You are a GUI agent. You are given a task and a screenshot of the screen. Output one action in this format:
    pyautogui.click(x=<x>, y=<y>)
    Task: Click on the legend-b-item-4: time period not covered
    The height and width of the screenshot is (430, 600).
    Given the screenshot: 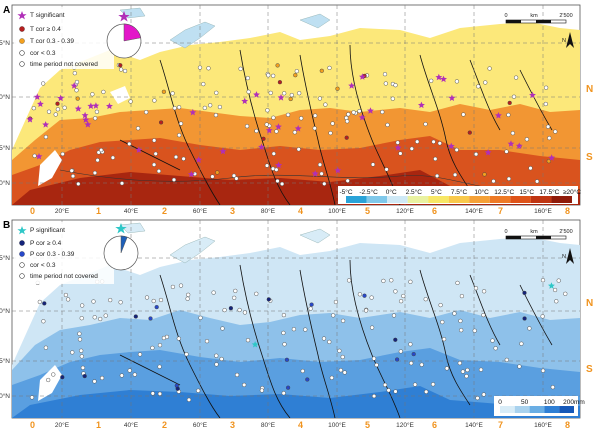 What is the action you would take?
    pyautogui.click(x=58, y=276)
    